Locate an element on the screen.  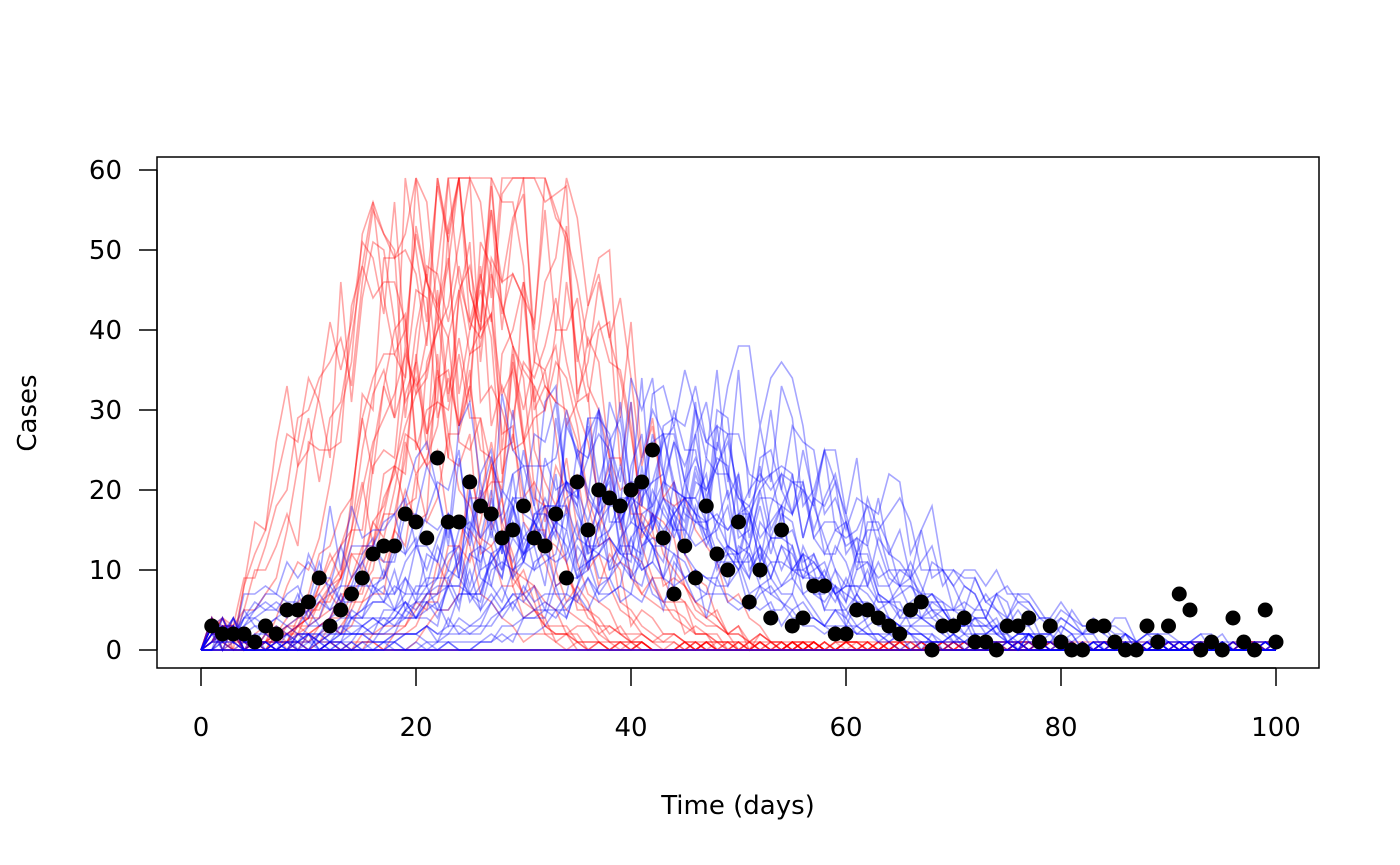
x-axis-title: Time (days) is located at coordinates (737, 806).